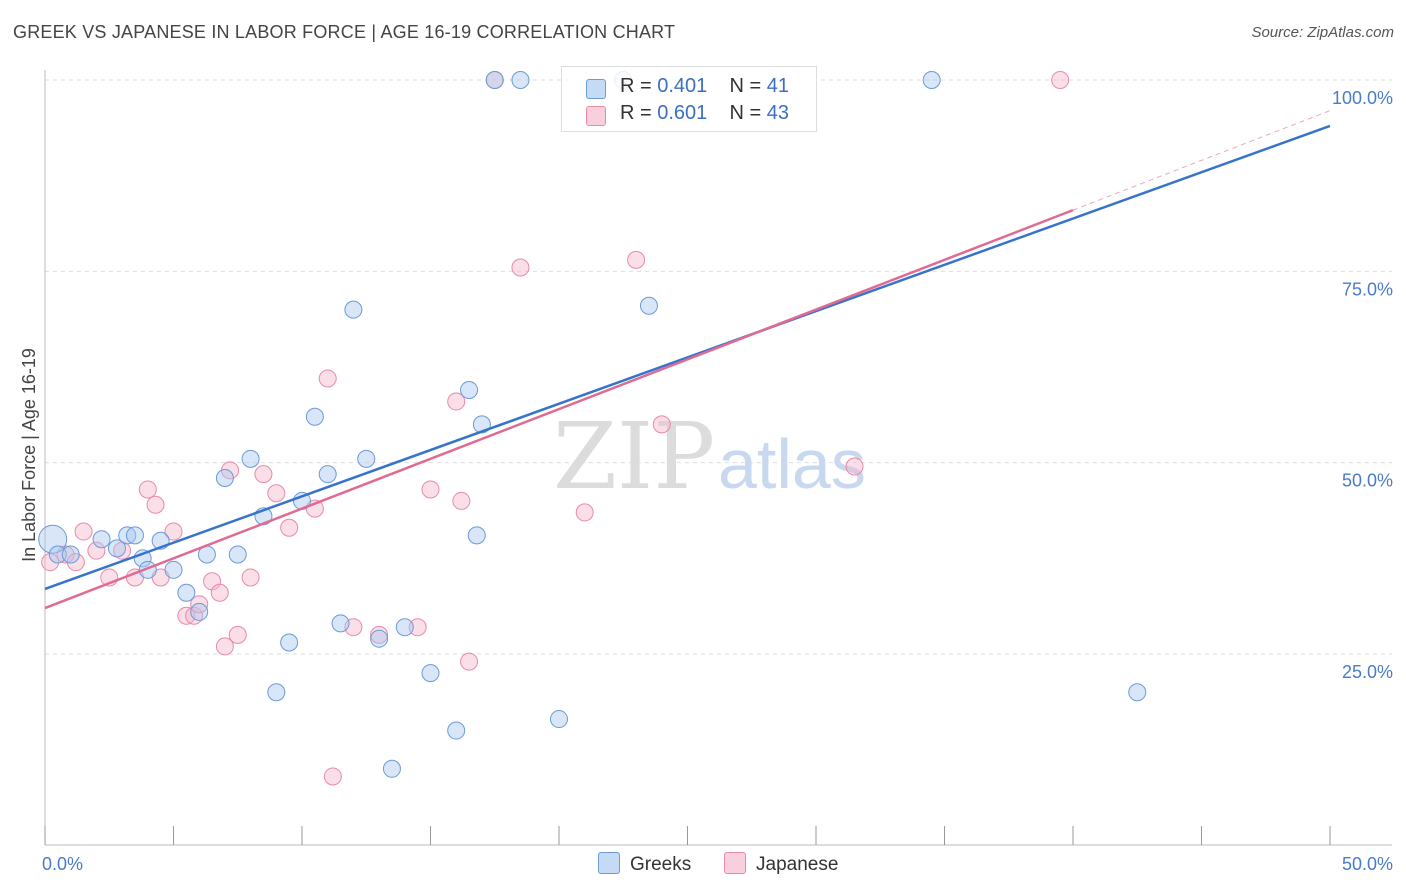 The width and height of the screenshot is (1406, 892). I want to click on y-tick-label: 75.0%, so click(1367, 289).